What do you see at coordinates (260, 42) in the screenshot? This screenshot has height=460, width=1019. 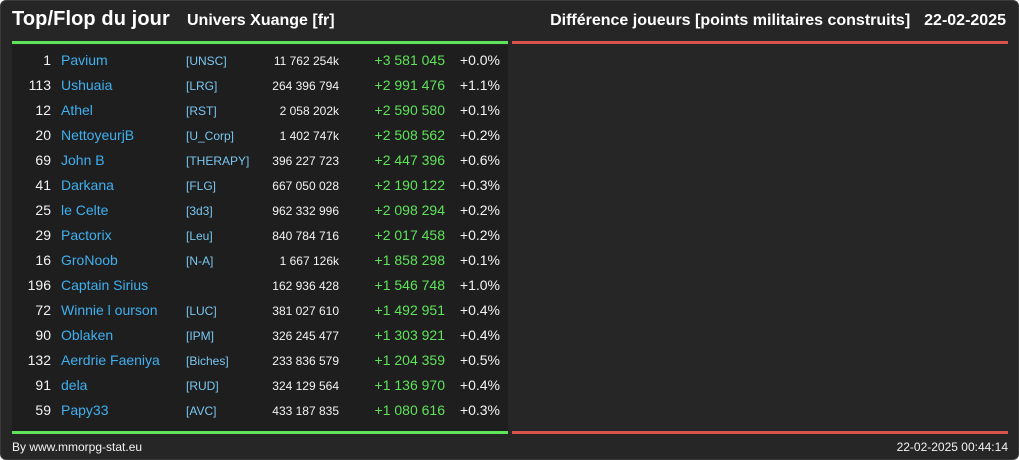 I see `top-bar-upper` at bounding box center [260, 42].